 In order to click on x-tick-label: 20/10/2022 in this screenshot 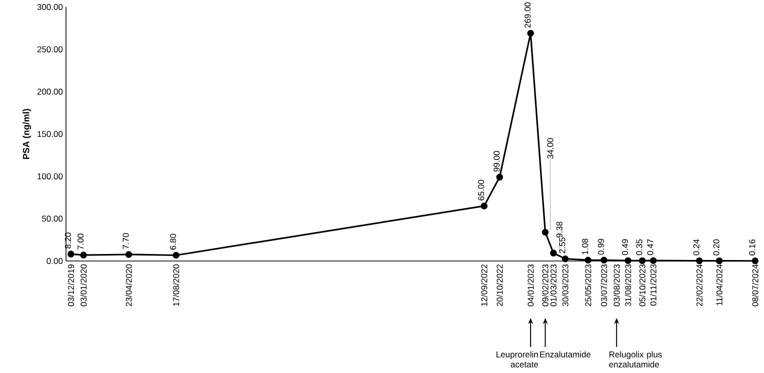, I will do `click(499, 285)`.